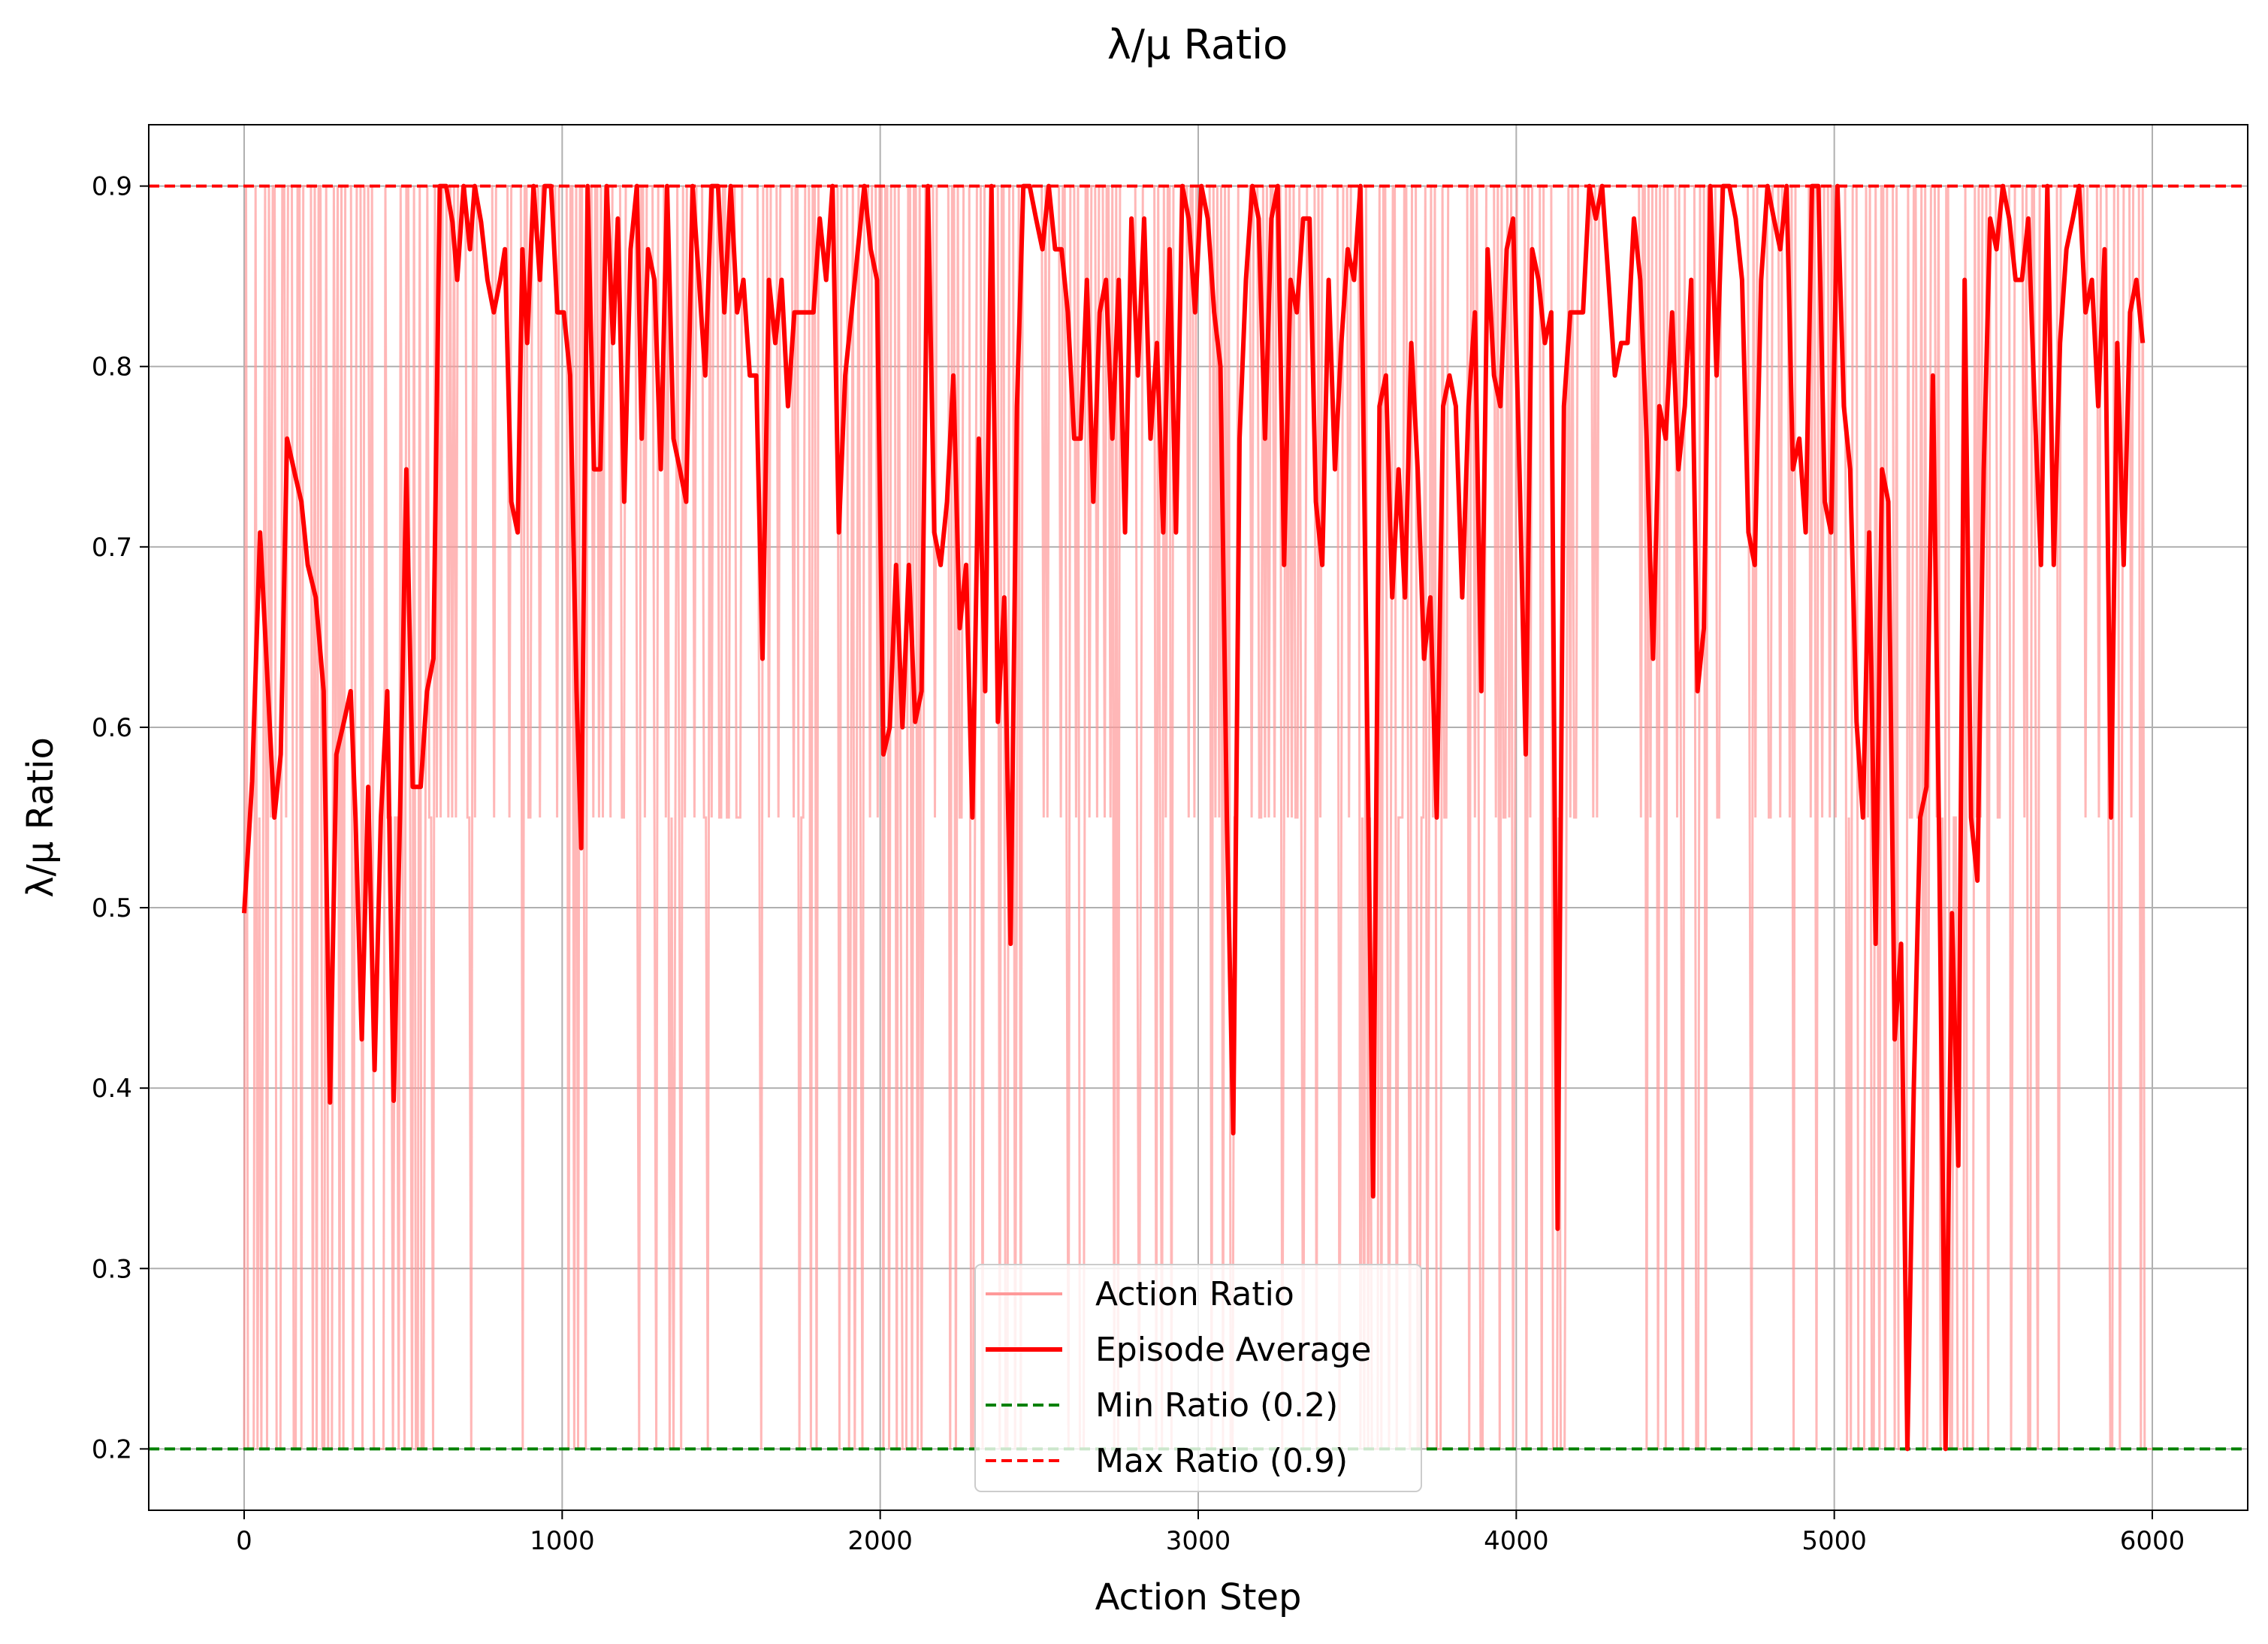 The width and height of the screenshot is (2268, 1644). Describe the element at coordinates (1222, 1461) in the screenshot. I see `legend-label-max-ratio: Max Ratio (0.9)` at that location.